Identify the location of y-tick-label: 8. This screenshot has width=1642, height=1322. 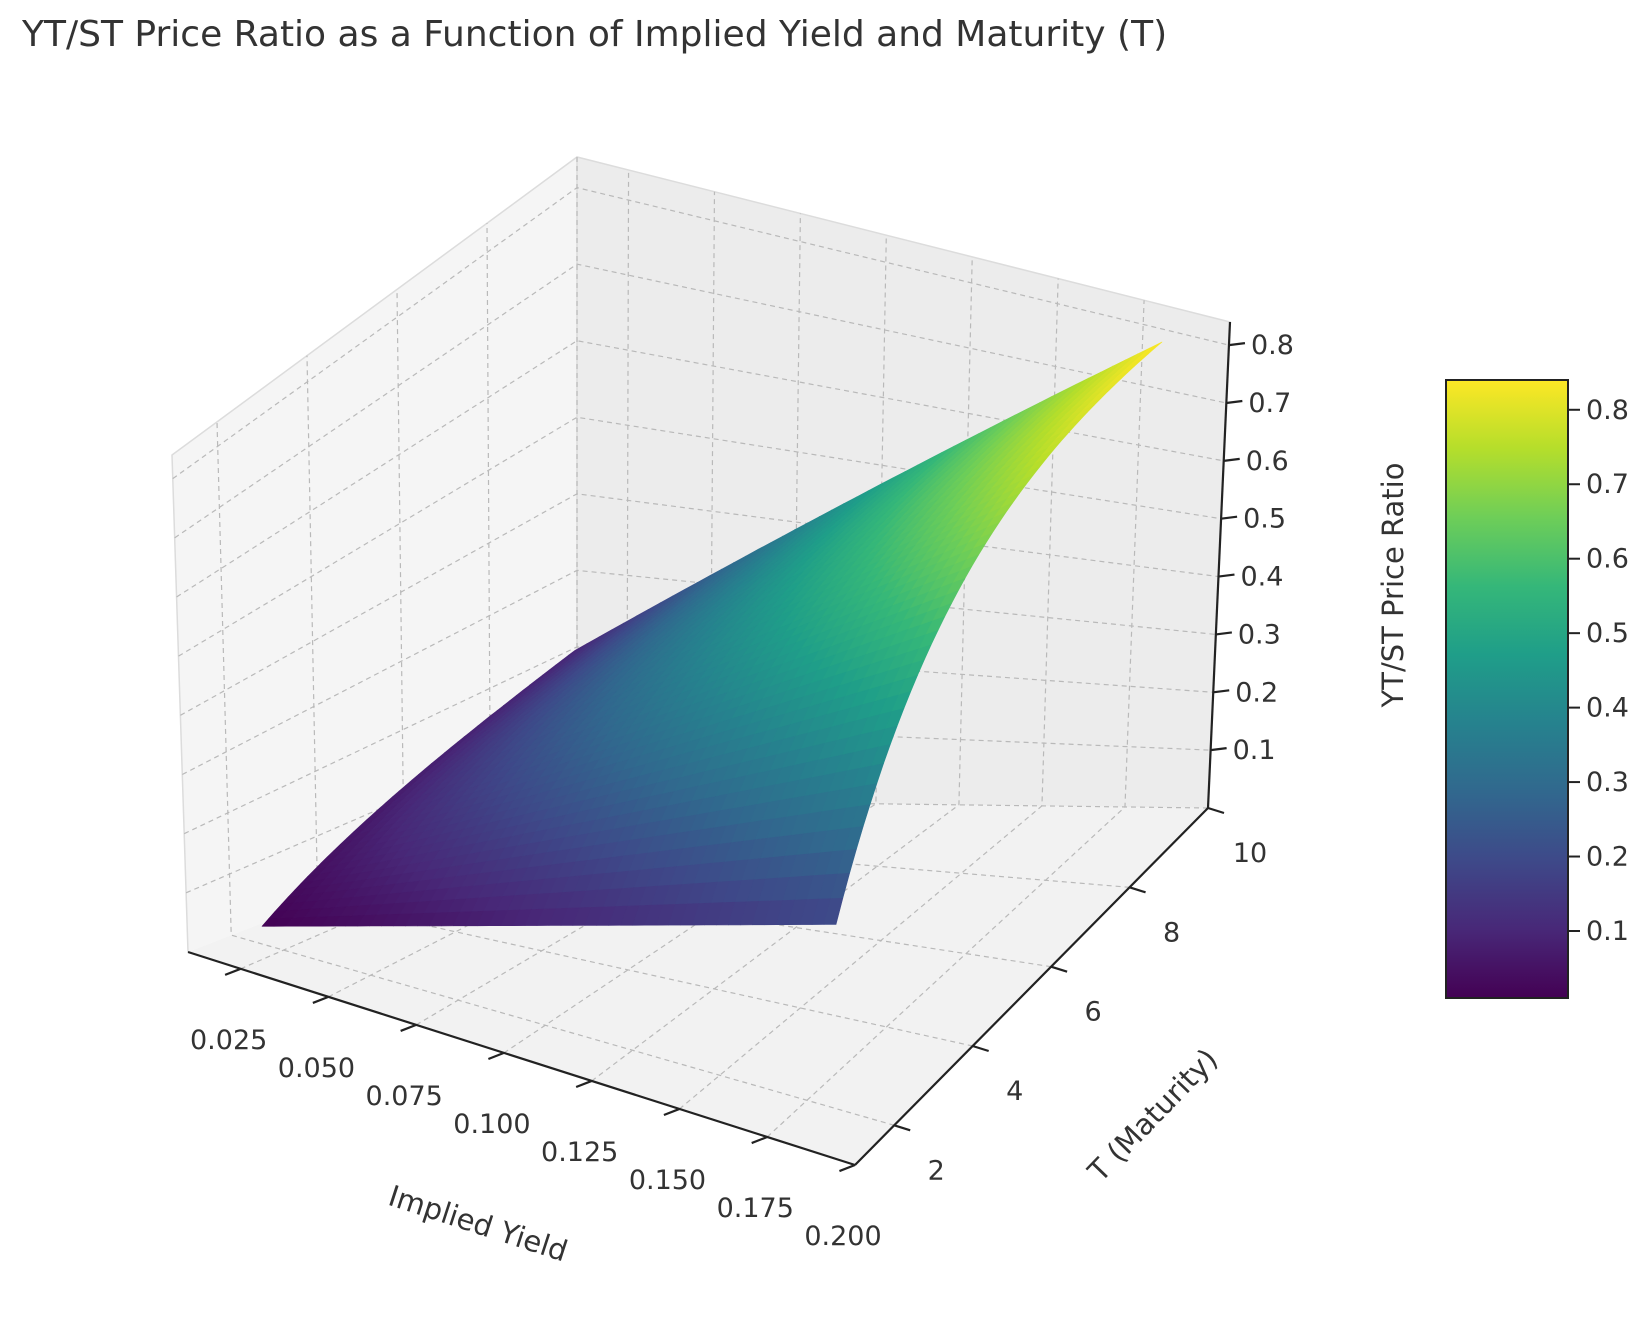
(1171, 932).